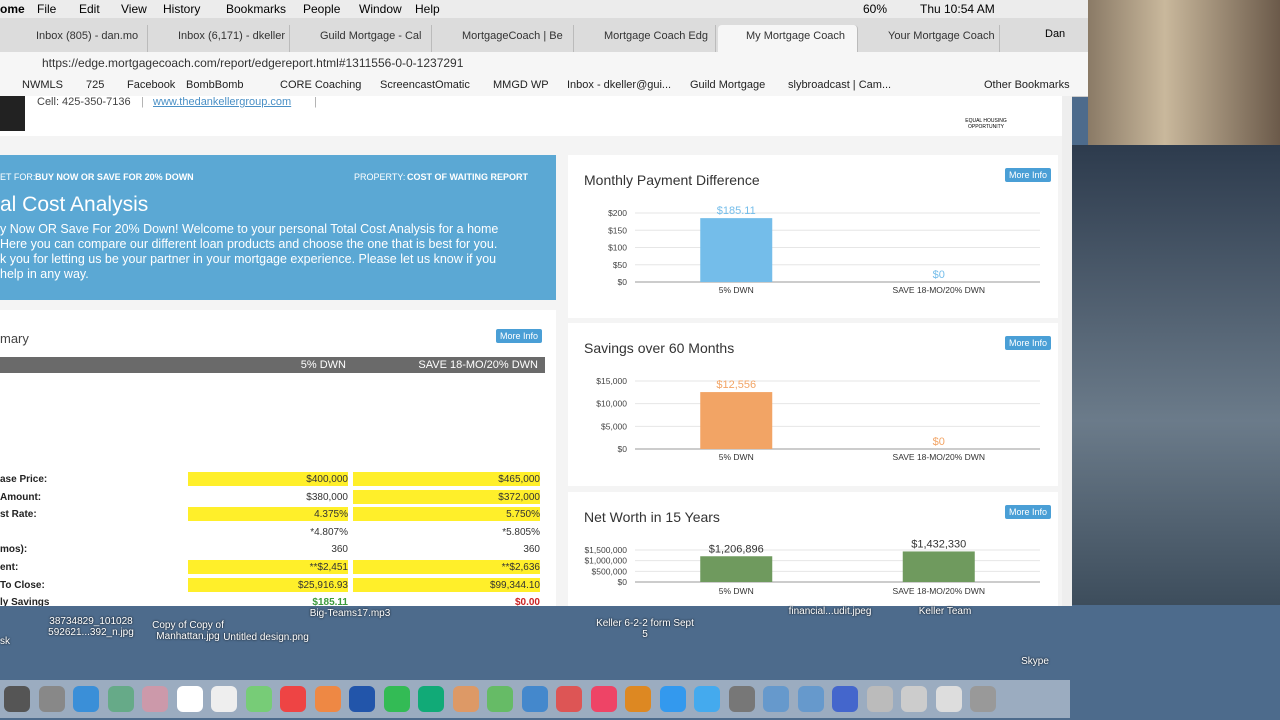 This screenshot has height=720, width=1280. I want to click on data-label: $185.11, so click(736, 211).